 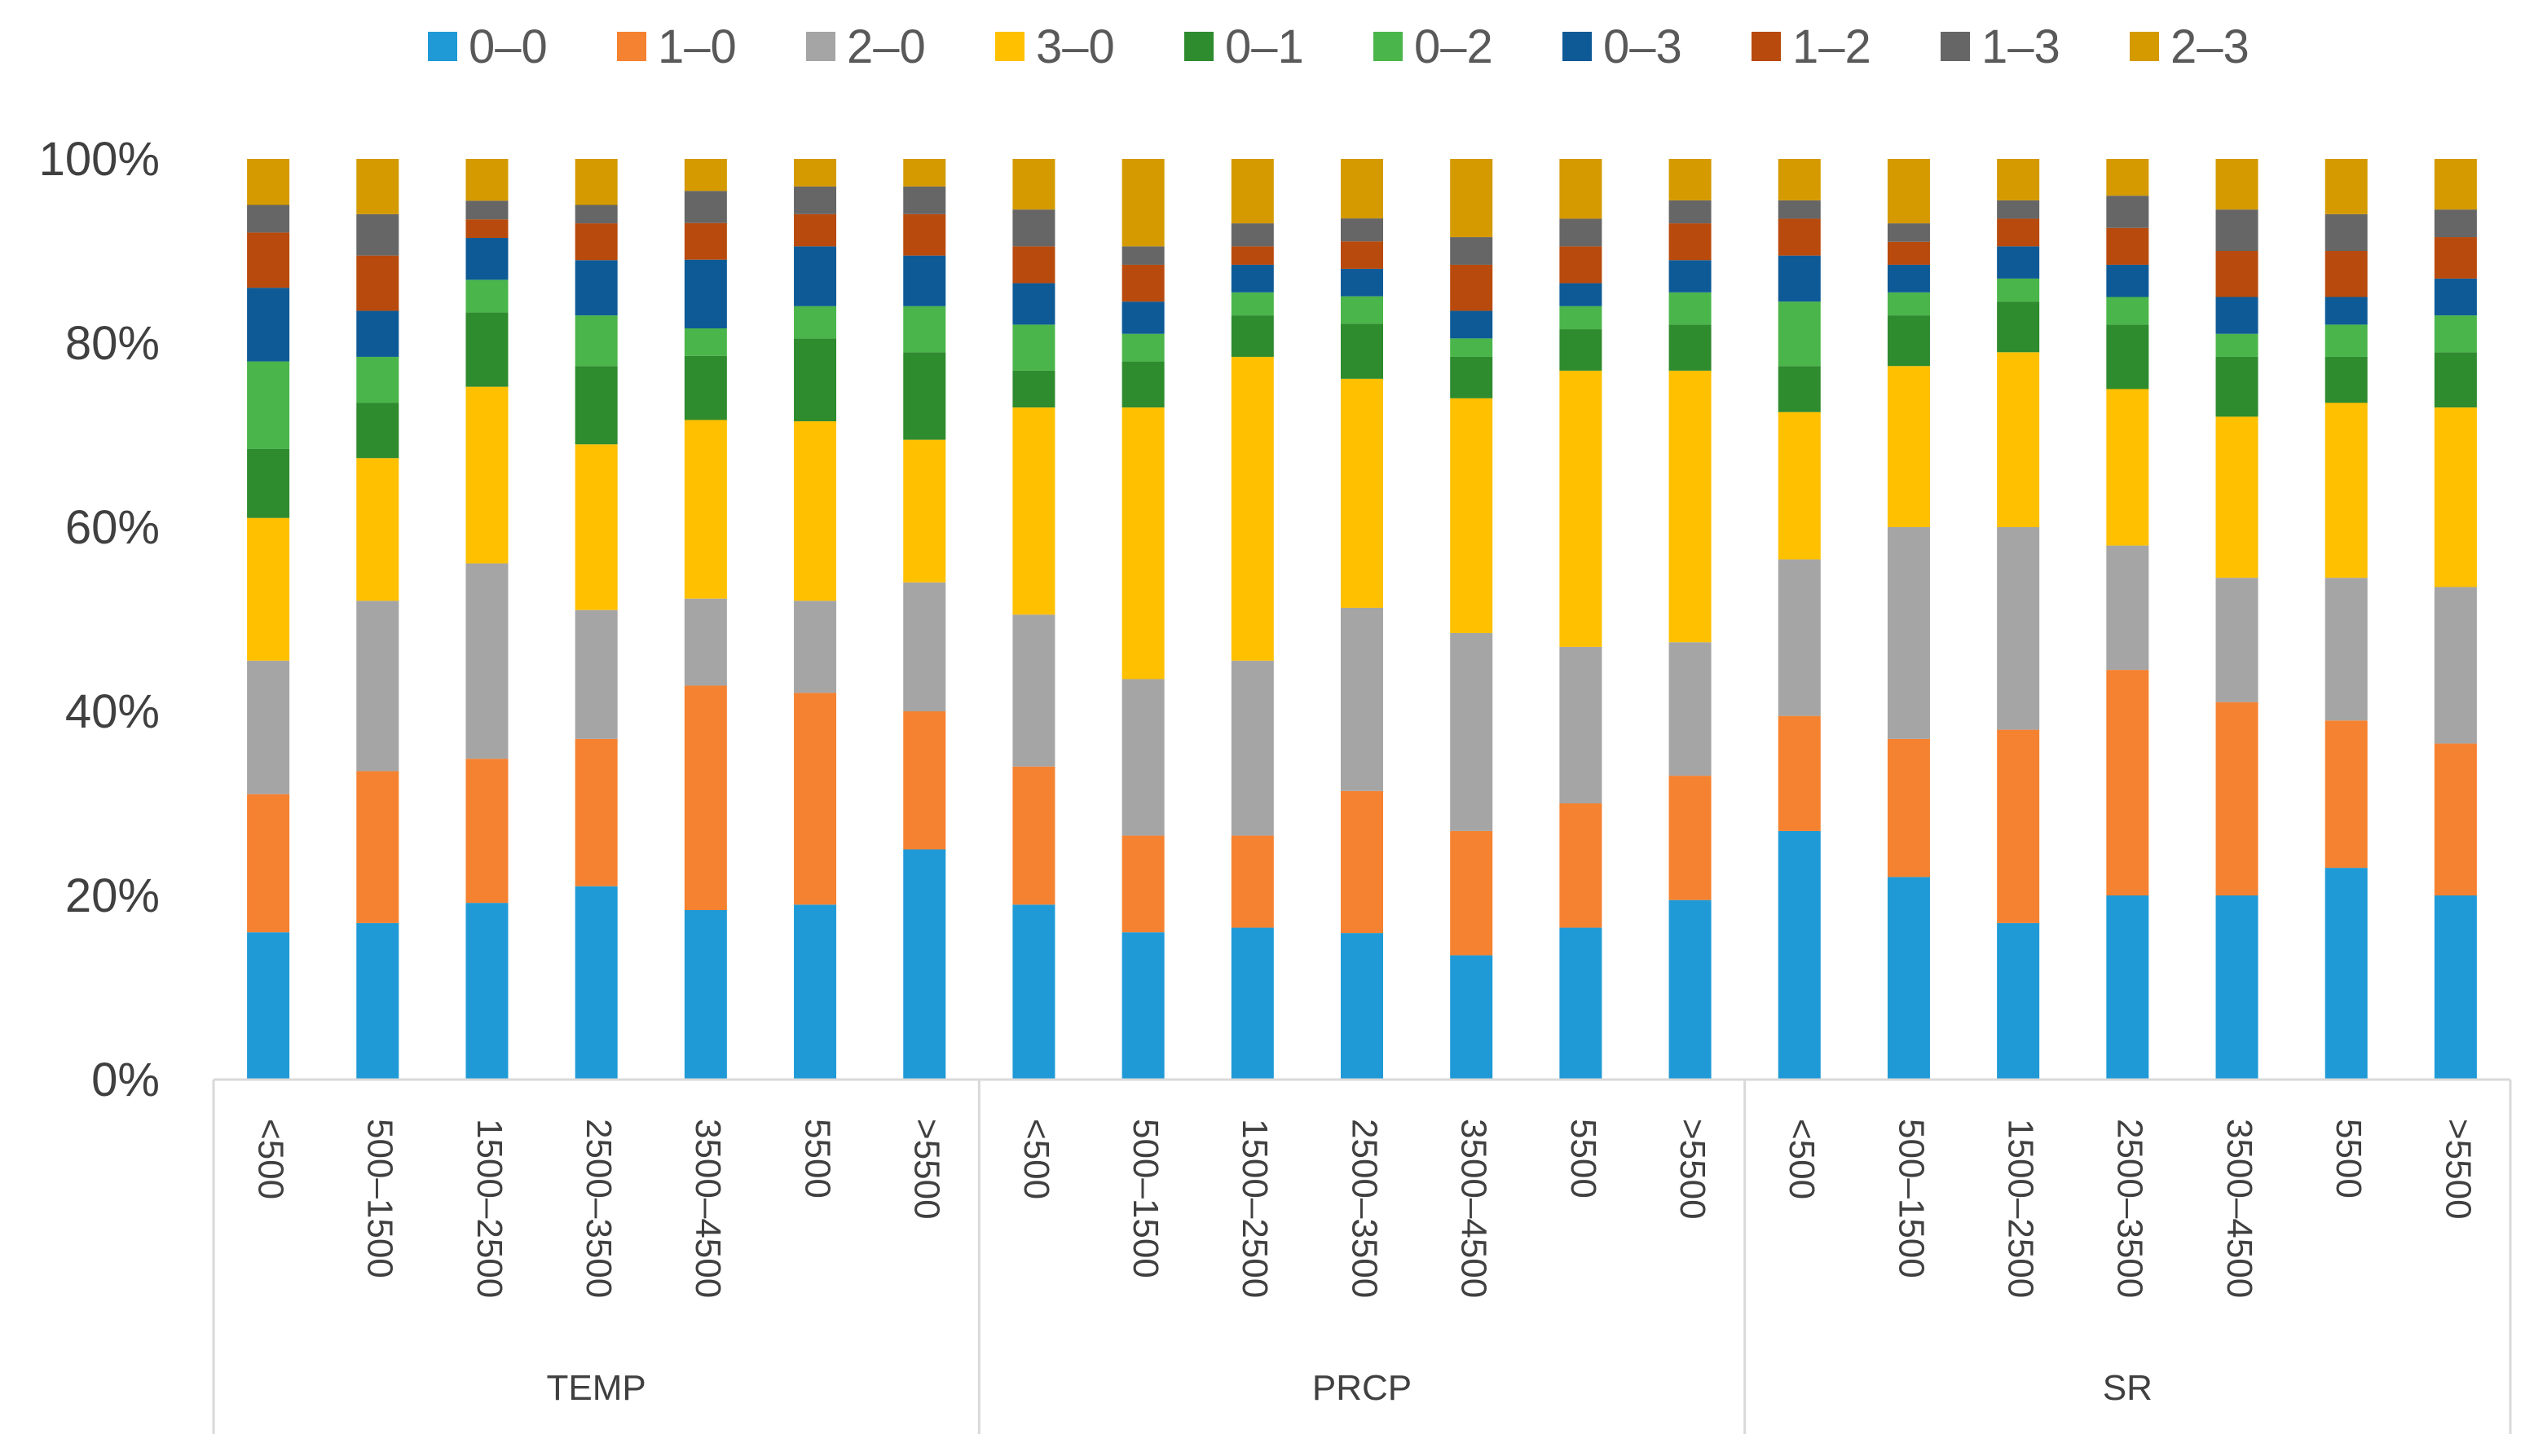 I want to click on y-tick-label: 60%, so click(x=112, y=527).